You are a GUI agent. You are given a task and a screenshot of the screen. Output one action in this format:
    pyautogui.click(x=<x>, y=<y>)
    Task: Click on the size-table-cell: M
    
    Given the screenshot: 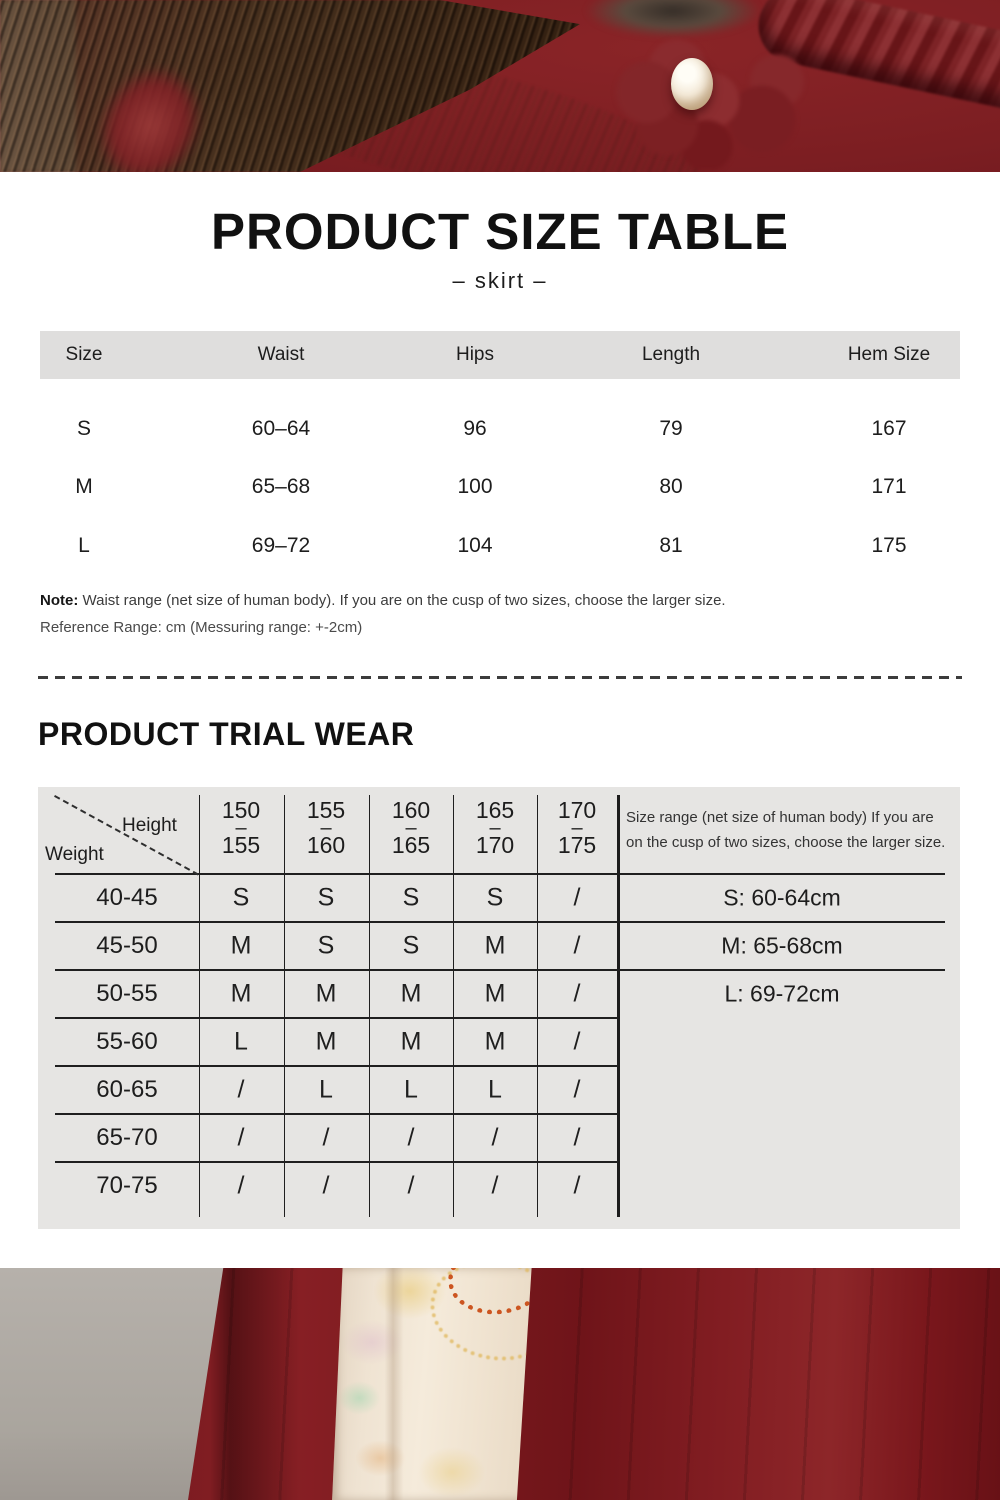 What is the action you would take?
    pyautogui.click(x=84, y=486)
    